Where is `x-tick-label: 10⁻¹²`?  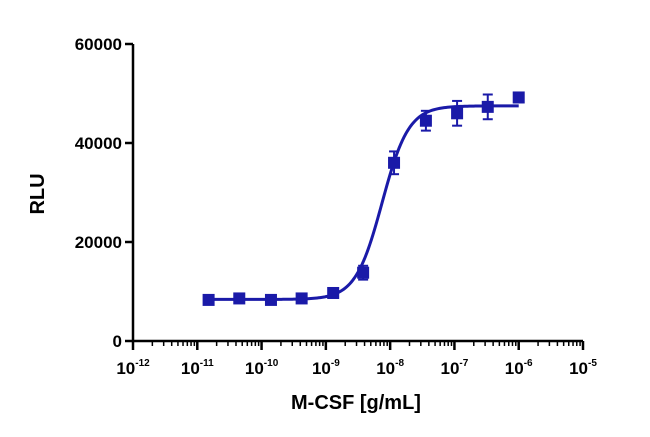 x-tick-label: 10⁻¹² is located at coordinates (133, 368).